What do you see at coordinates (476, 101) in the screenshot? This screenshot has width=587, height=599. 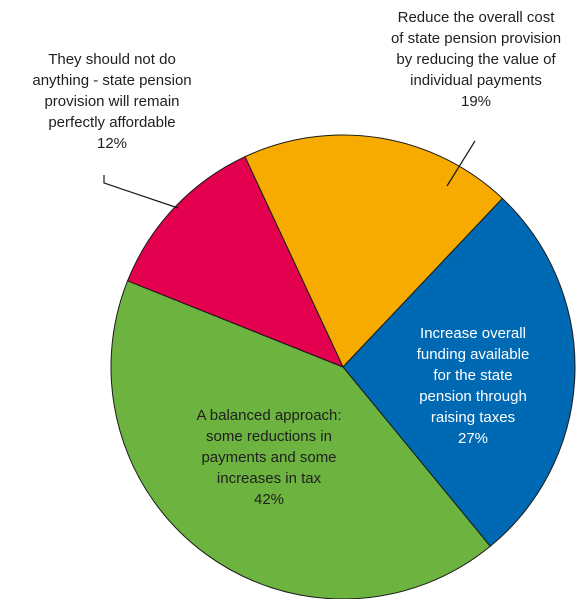 I see `label-reduce-line-4: 19%` at bounding box center [476, 101].